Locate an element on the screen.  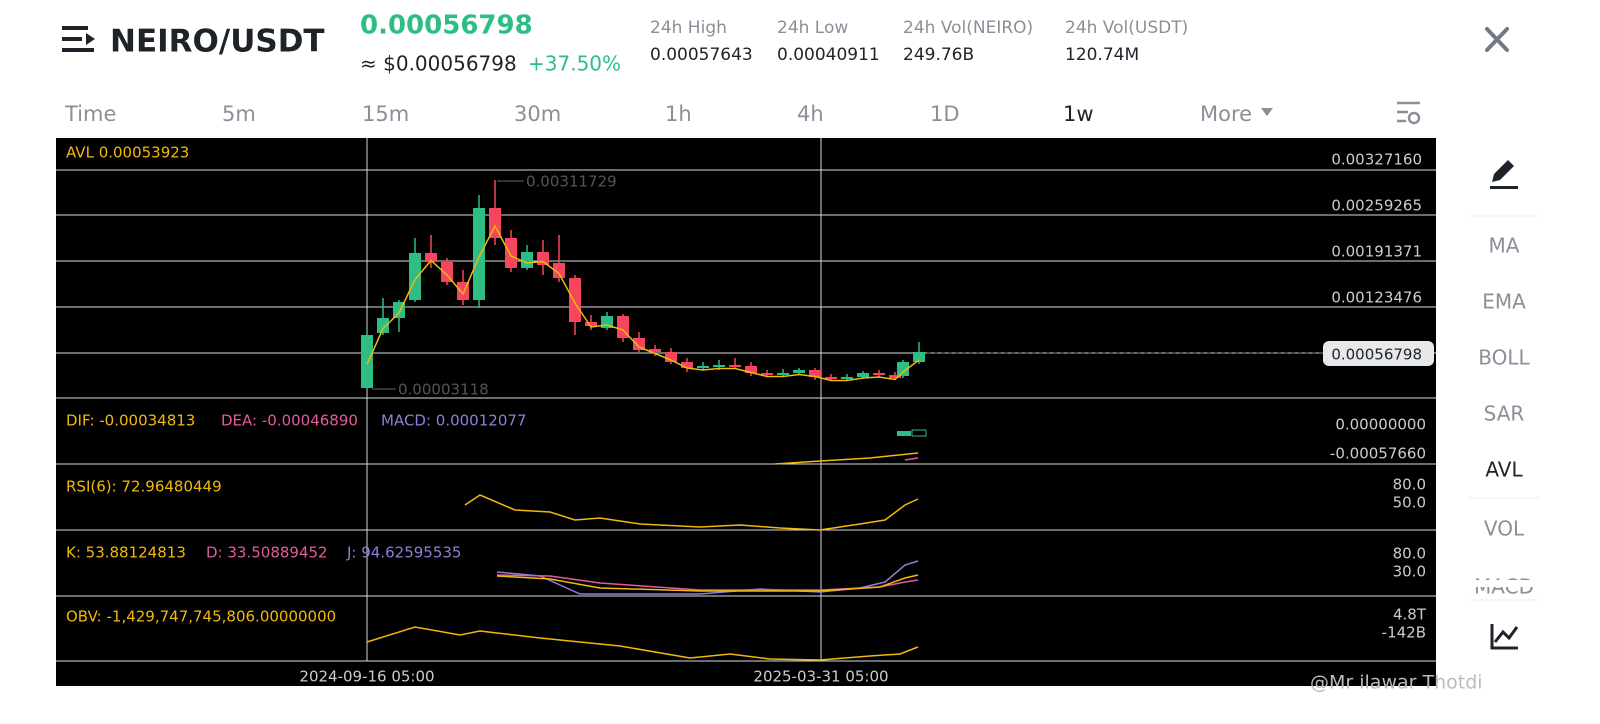
j-label: J: 94.62595535 is located at coordinates (403, 553).